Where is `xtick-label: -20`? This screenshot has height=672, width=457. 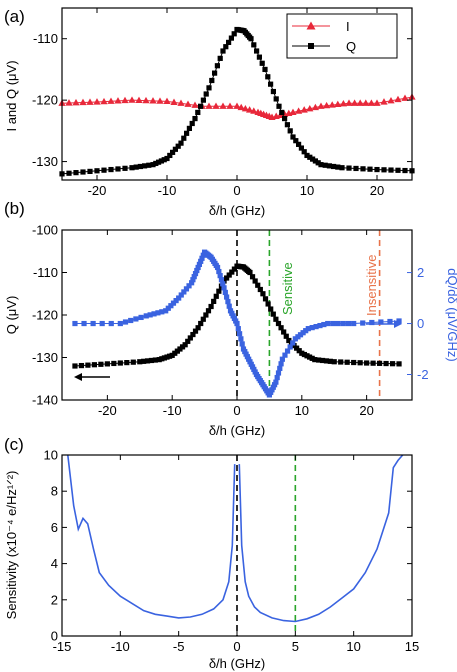 xtick-label: -20 is located at coordinates (107, 410).